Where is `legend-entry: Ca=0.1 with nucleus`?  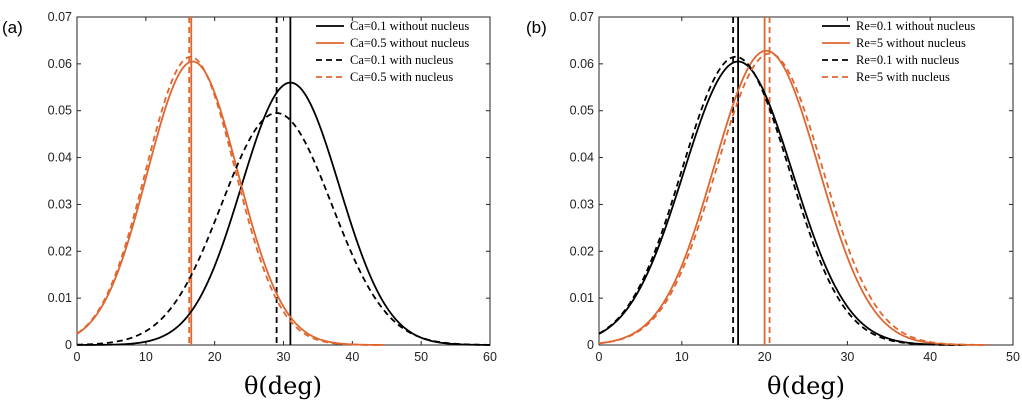 legend-entry: Ca=0.1 with nucleus is located at coordinates (401, 60).